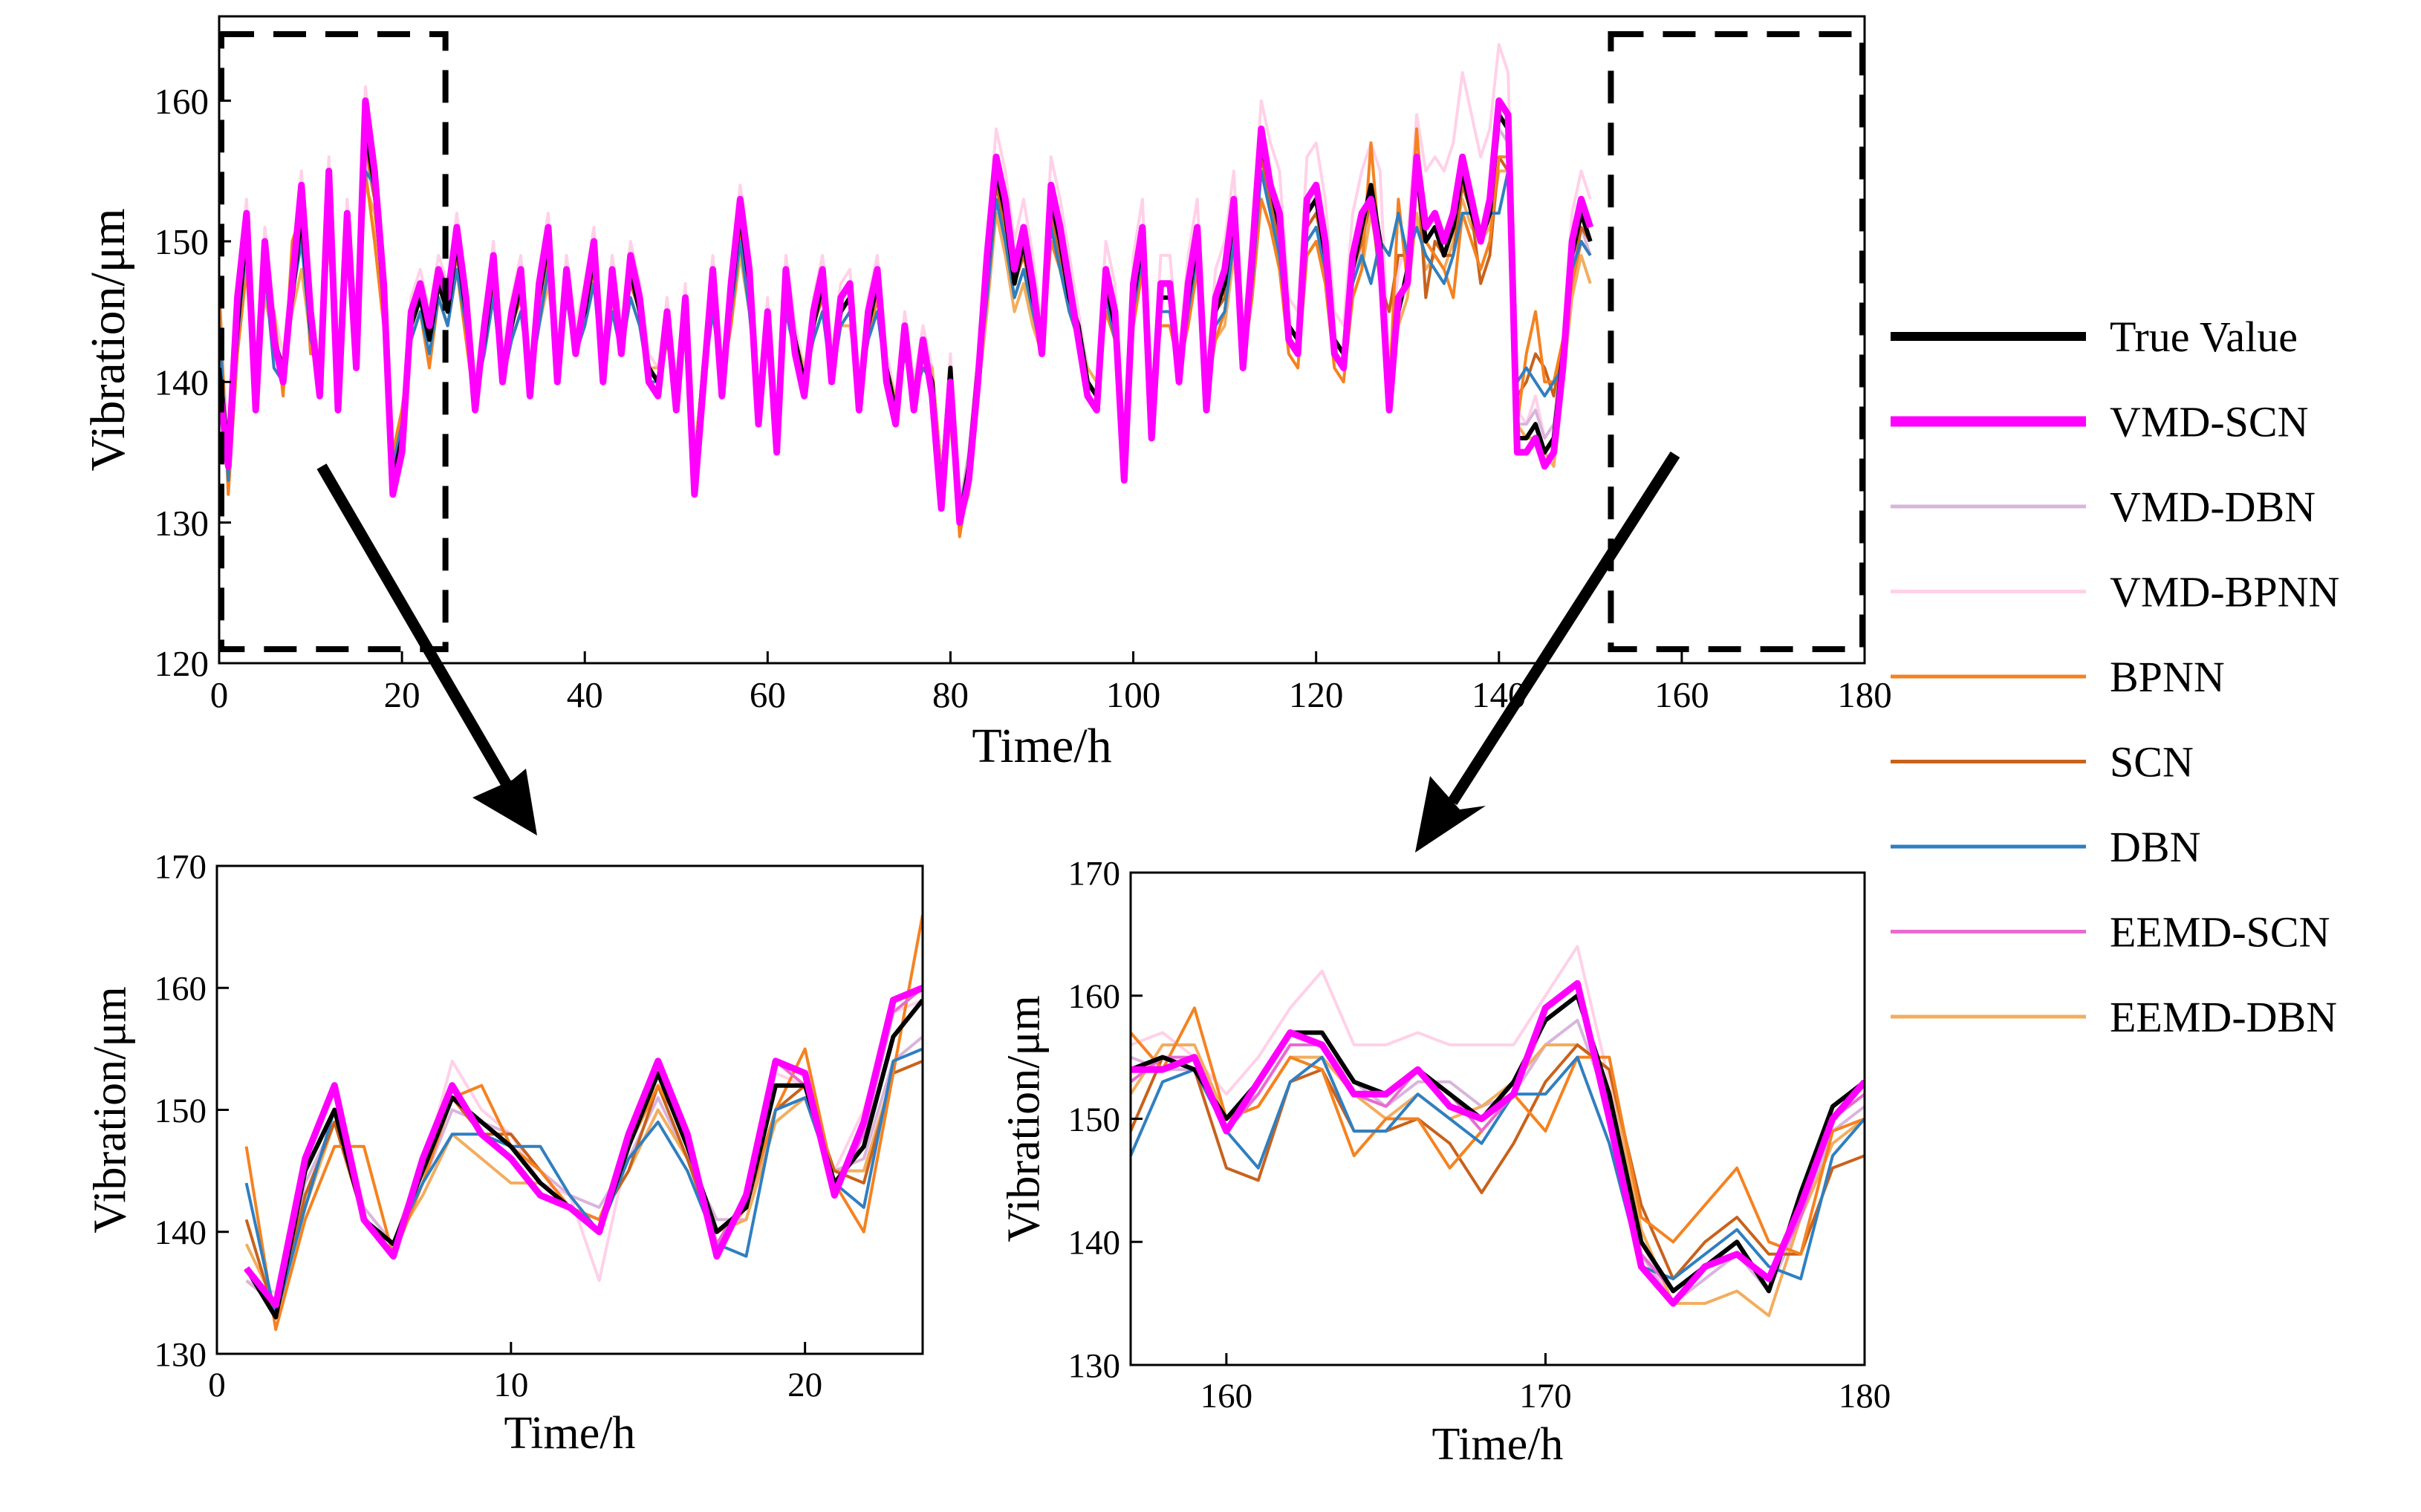 This screenshot has width=2421, height=1512. I want to click on main-ytick-label: 120, so click(182, 663).